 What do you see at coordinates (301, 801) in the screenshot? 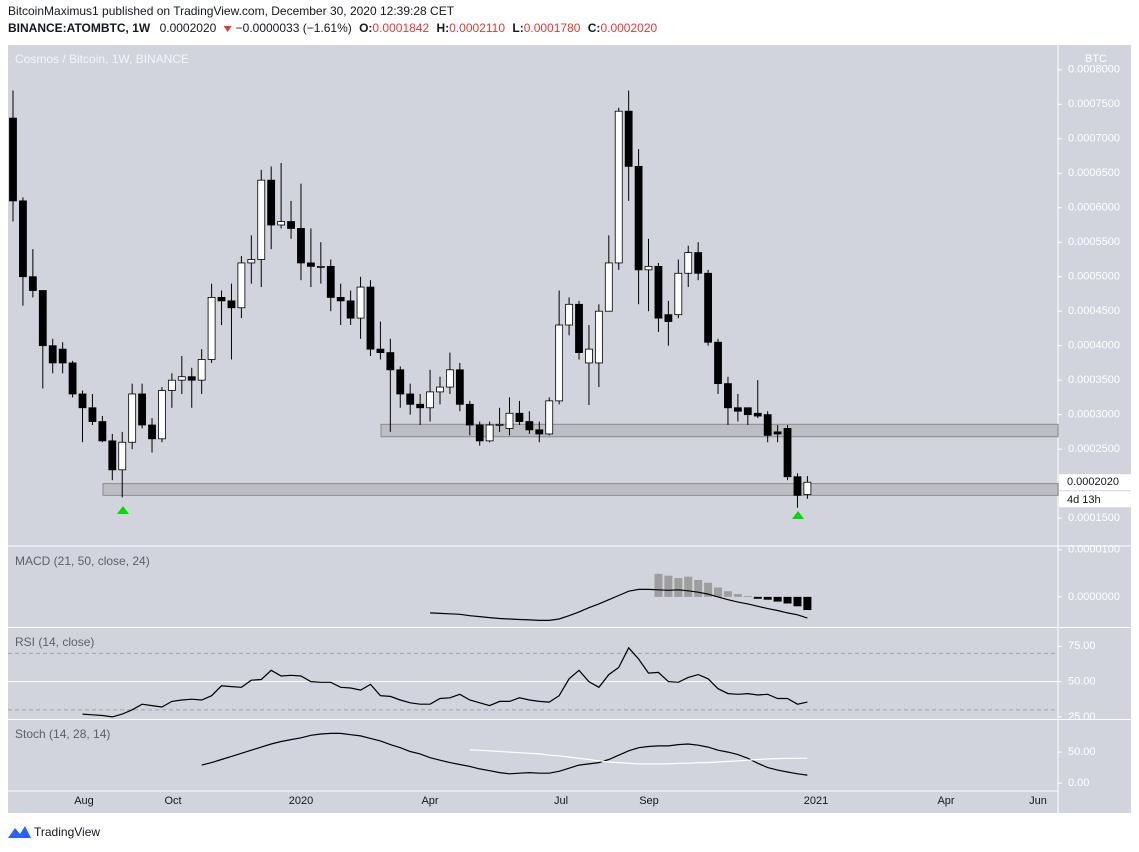
I see `x-tick-label: 2020` at bounding box center [301, 801].